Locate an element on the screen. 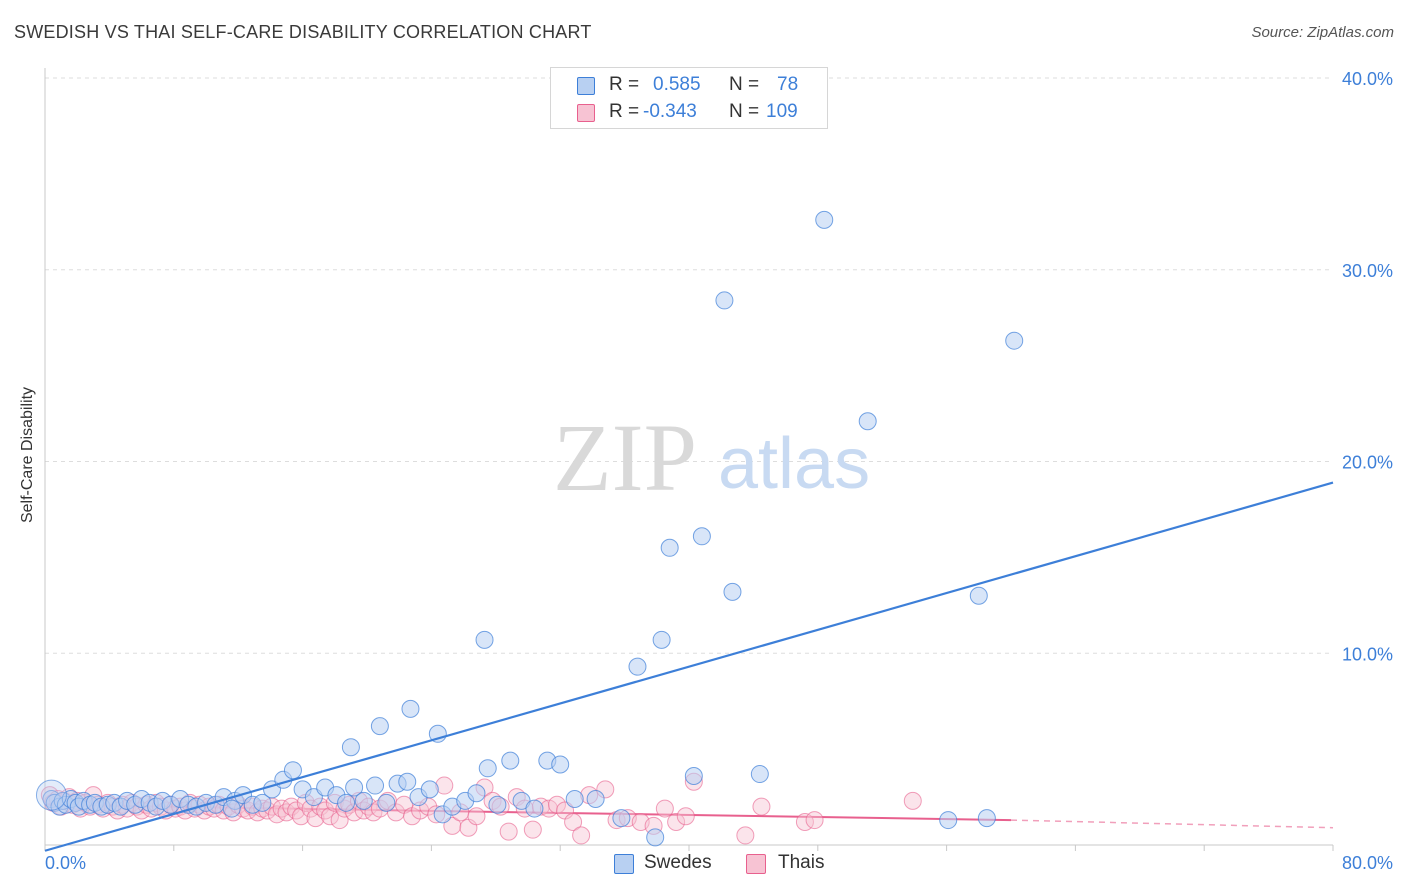 Image resolution: width=1406 pixels, height=892 pixels. watermark-zip: ZIP is located at coordinates (625, 457).